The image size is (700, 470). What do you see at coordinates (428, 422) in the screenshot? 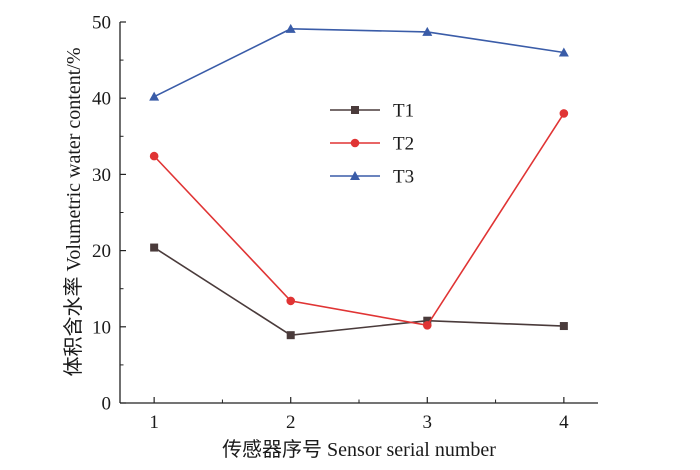
I see `x-tick-label: 3` at bounding box center [428, 422].